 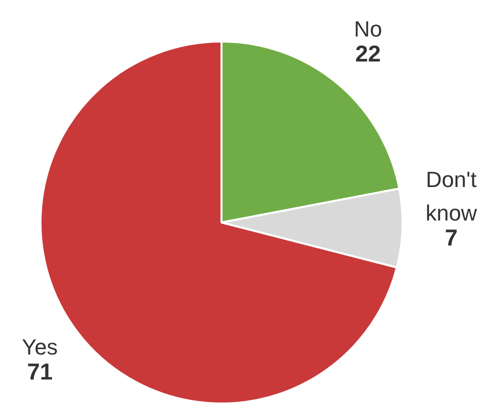 What do you see at coordinates (368, 29) in the screenshot?
I see `slice-label: No` at bounding box center [368, 29].